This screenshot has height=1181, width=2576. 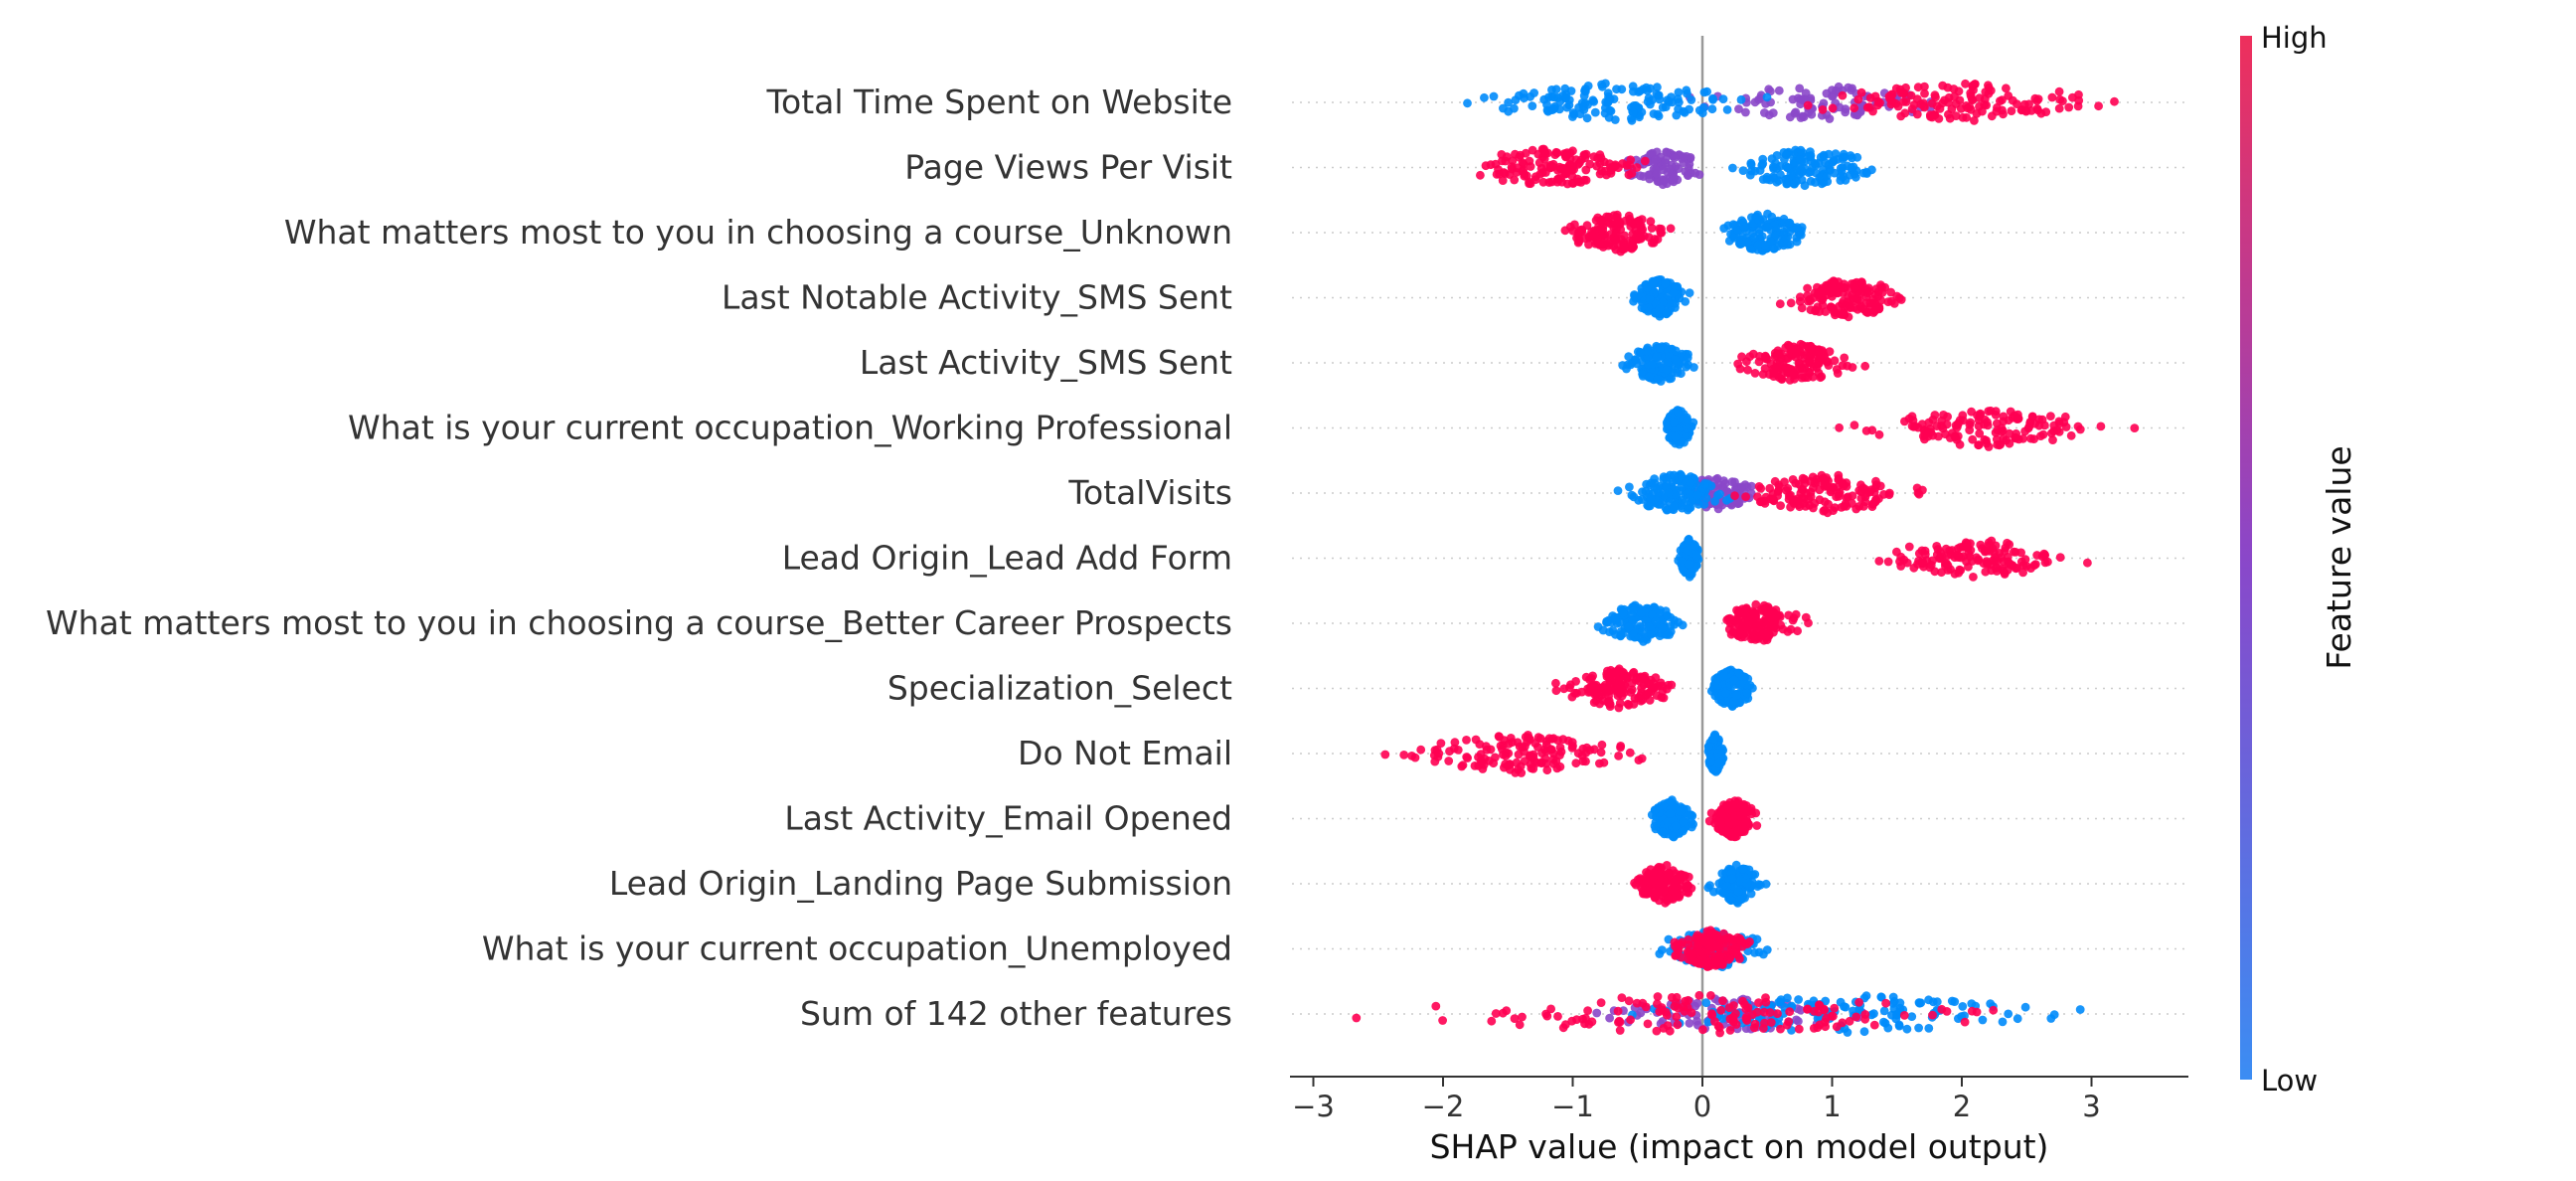 What do you see at coordinates (2294, 38) in the screenshot?
I see `colorbar-high-label: High` at bounding box center [2294, 38].